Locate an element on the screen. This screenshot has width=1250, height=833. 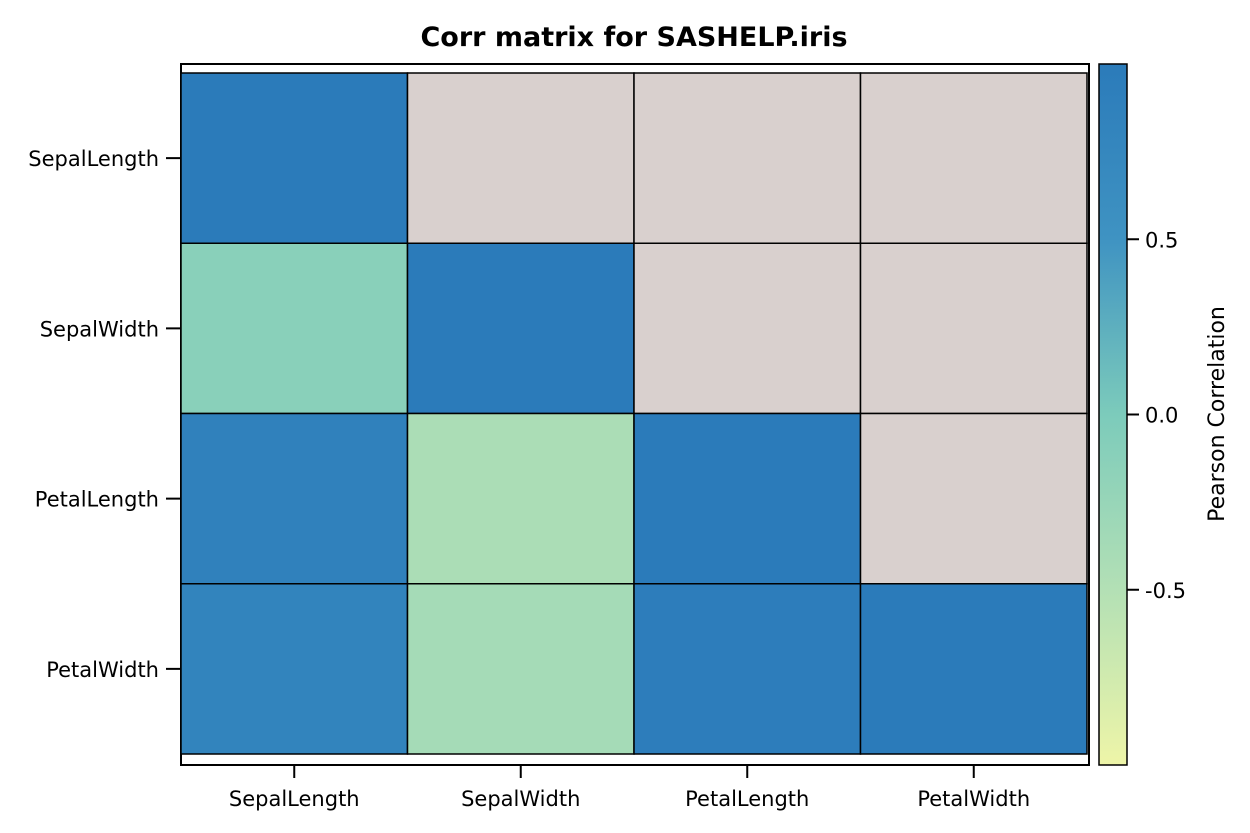
colorbar: 0.5 0.0 -0.5 Pearson Correlation is located at coordinates (1164, 414).